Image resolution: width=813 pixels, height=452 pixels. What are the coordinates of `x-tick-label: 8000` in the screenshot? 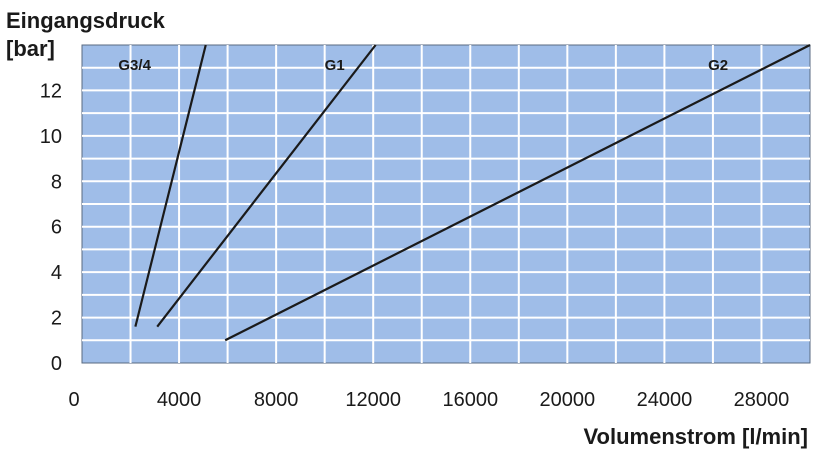 It's located at (276, 400).